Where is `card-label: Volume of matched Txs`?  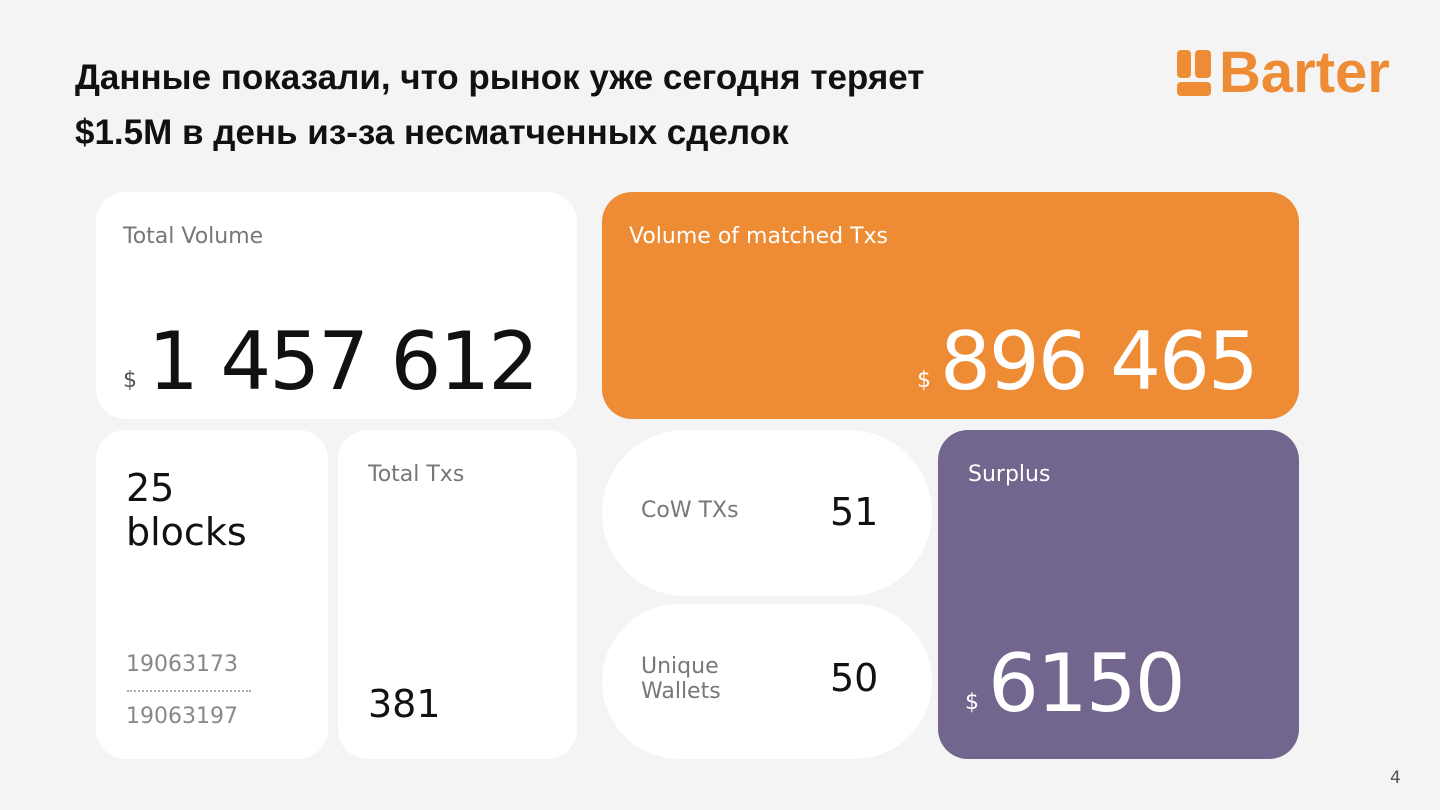
card-label: Volume of matched Txs is located at coordinates (759, 236).